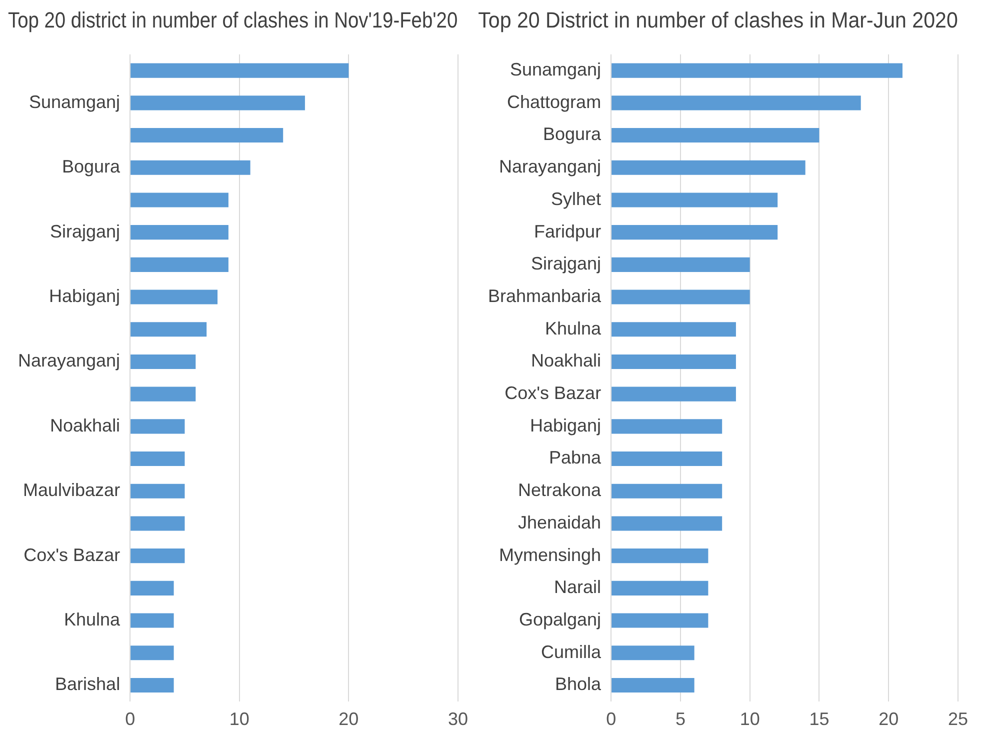 The width and height of the screenshot is (988, 756). What do you see at coordinates (958, 719) in the screenshot?
I see `x-tick-label: 25` at bounding box center [958, 719].